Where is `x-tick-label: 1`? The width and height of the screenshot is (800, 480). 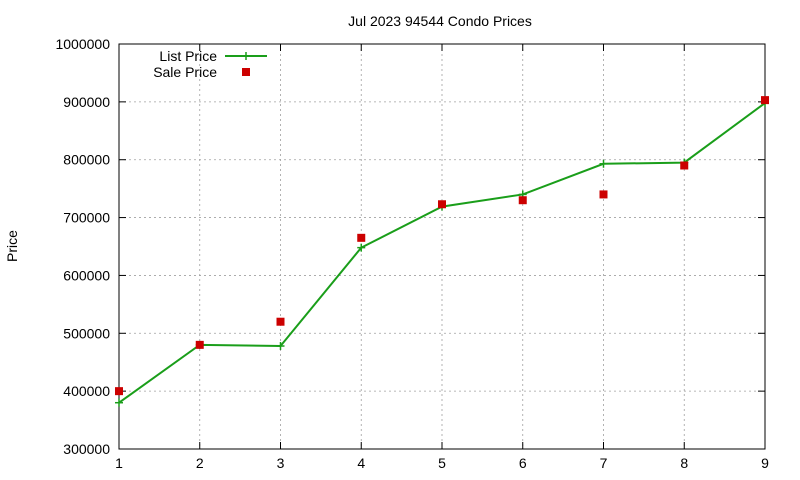
x-tick-label: 1 is located at coordinates (119, 463).